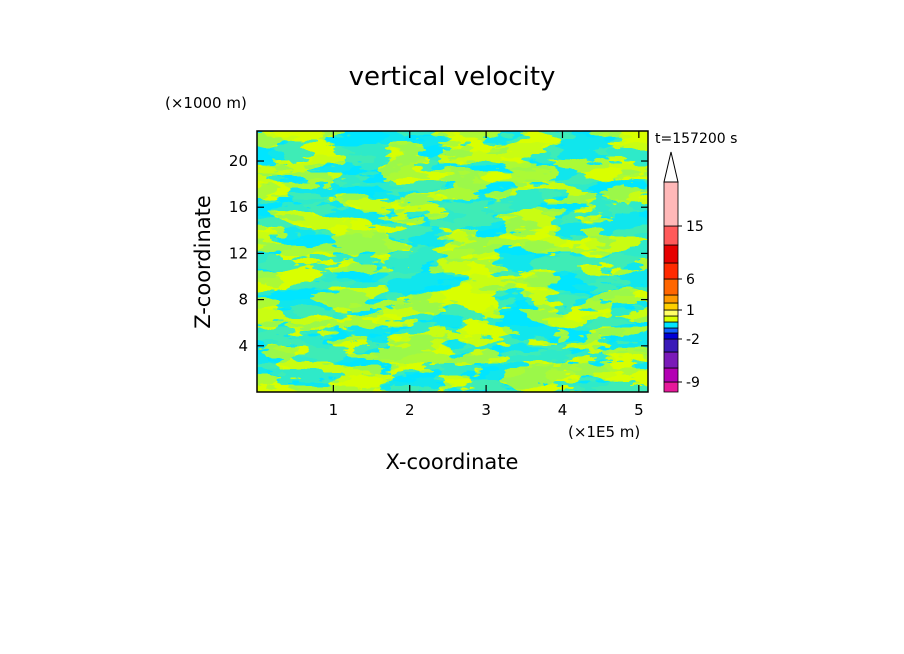  I want to click on colorbar-label: -9, so click(693, 383).